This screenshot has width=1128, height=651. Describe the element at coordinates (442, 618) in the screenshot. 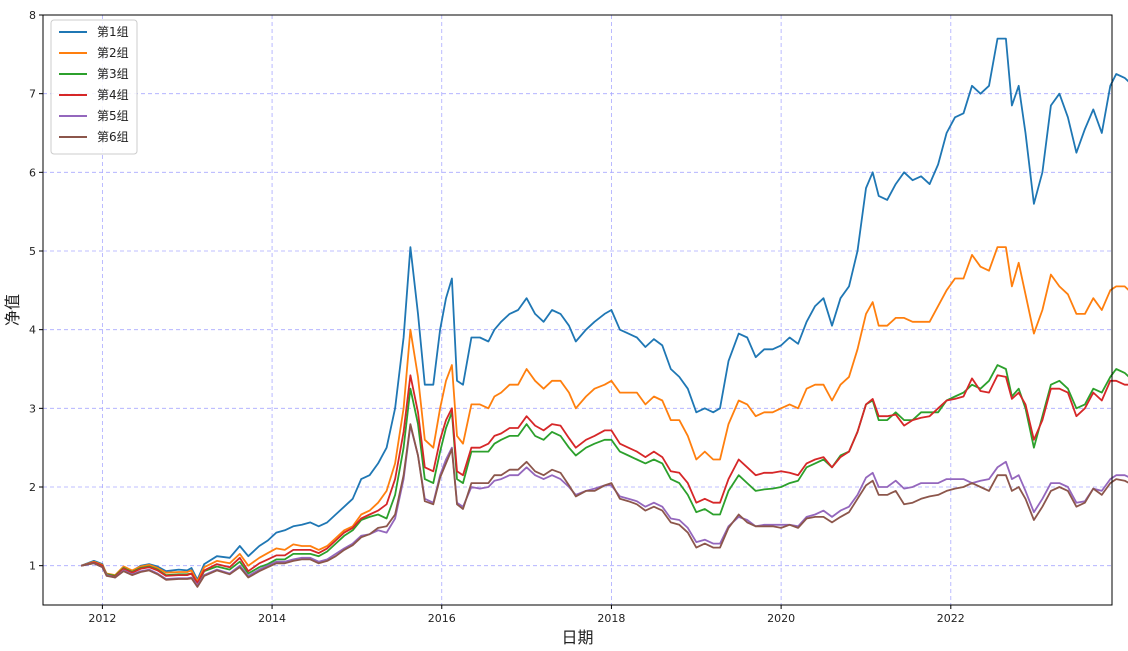

I see `x-tick-label: 2016` at that location.